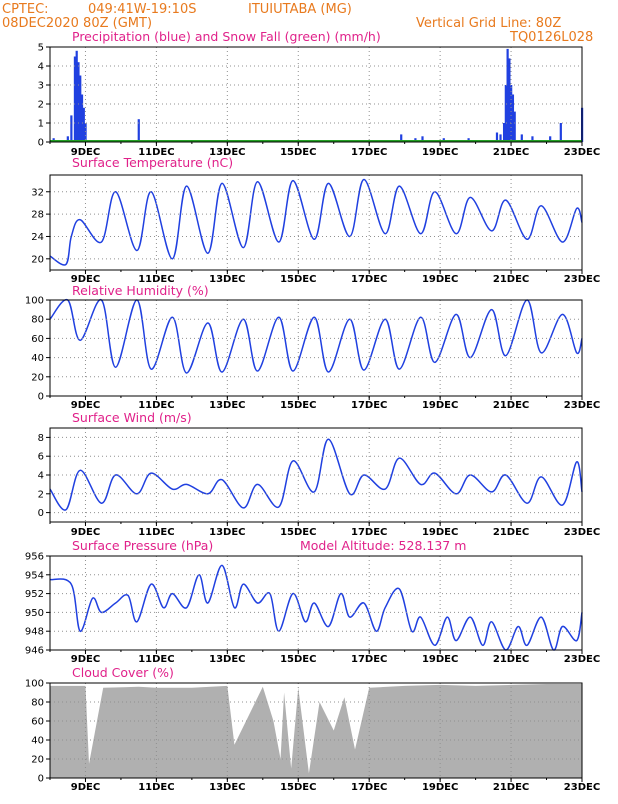 This screenshot has height=804, width=618. Describe the element at coordinates (41, 494) in the screenshot. I see `y-tick-label: 2` at that location.